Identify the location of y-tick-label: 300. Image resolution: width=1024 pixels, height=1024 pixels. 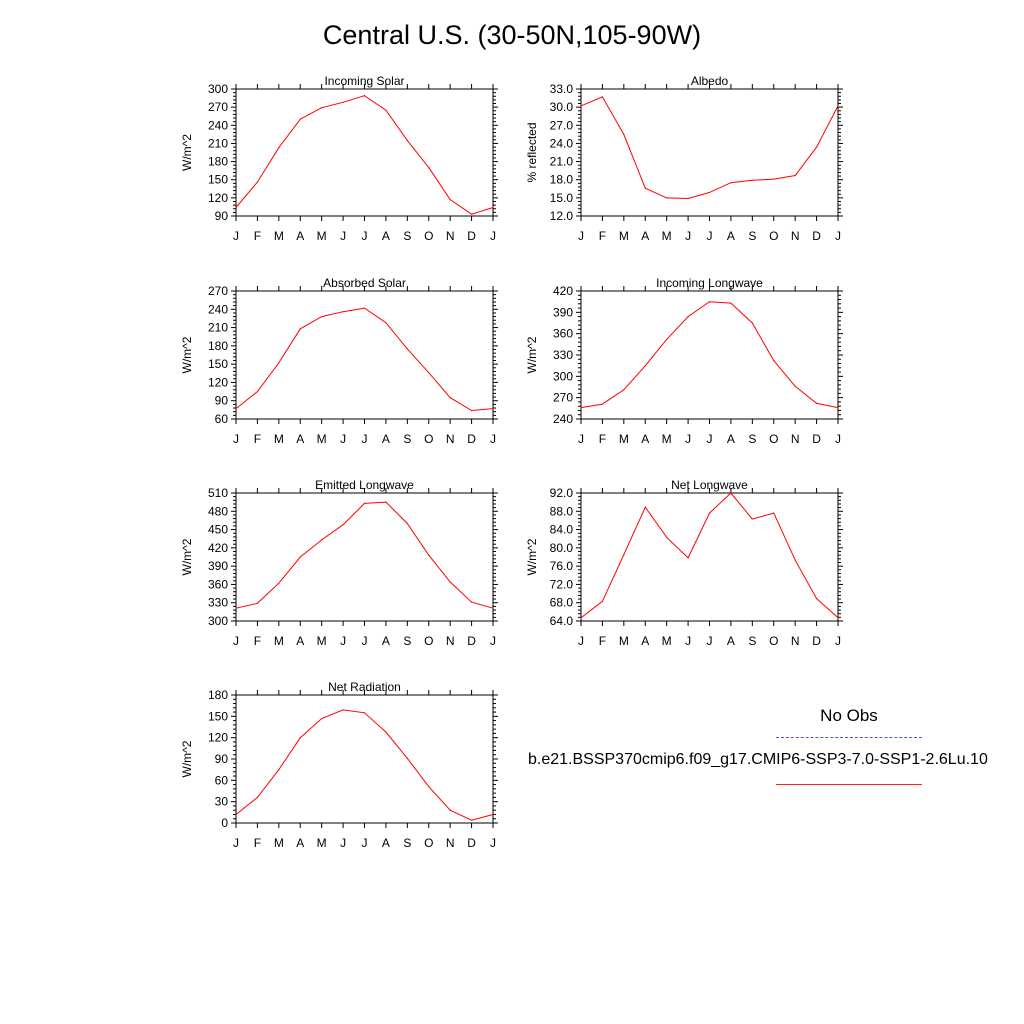
(563, 376).